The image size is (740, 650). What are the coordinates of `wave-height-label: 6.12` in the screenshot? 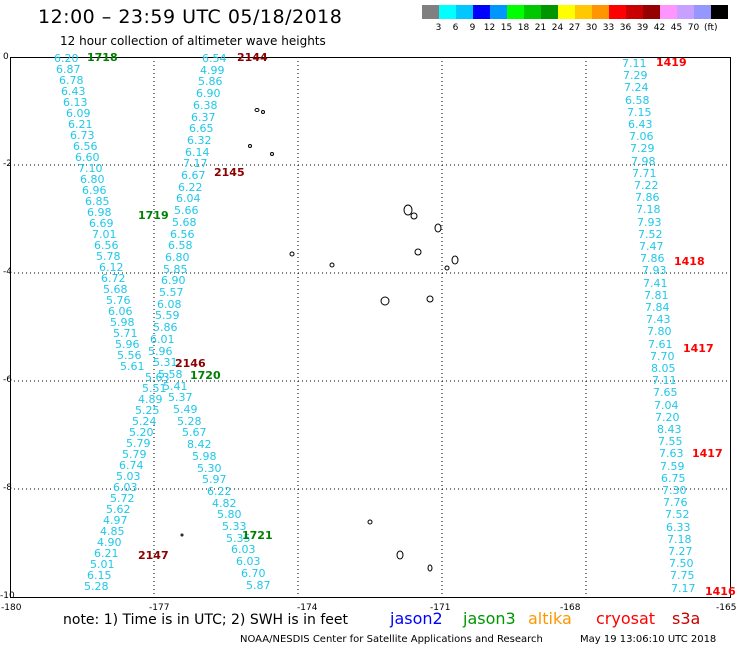 It's located at (111, 267).